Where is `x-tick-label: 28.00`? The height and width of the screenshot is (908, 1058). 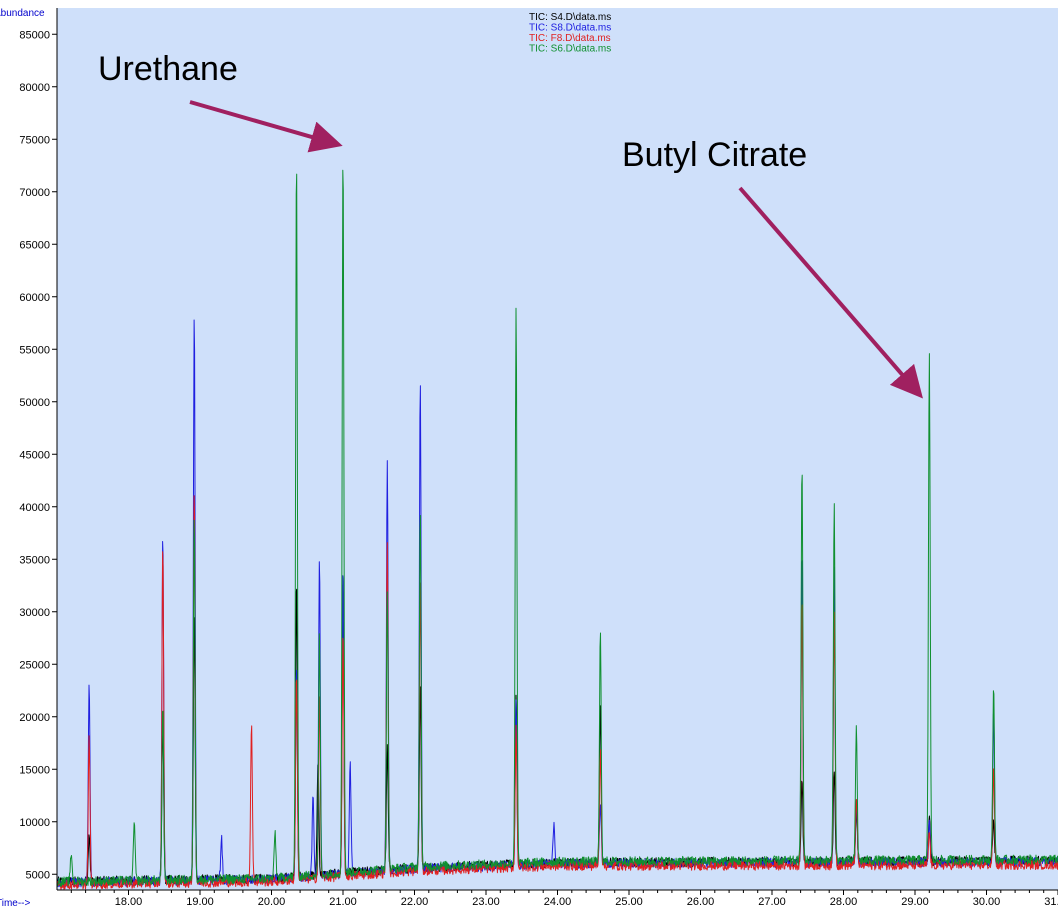 x-tick-label: 28.00 is located at coordinates (844, 902).